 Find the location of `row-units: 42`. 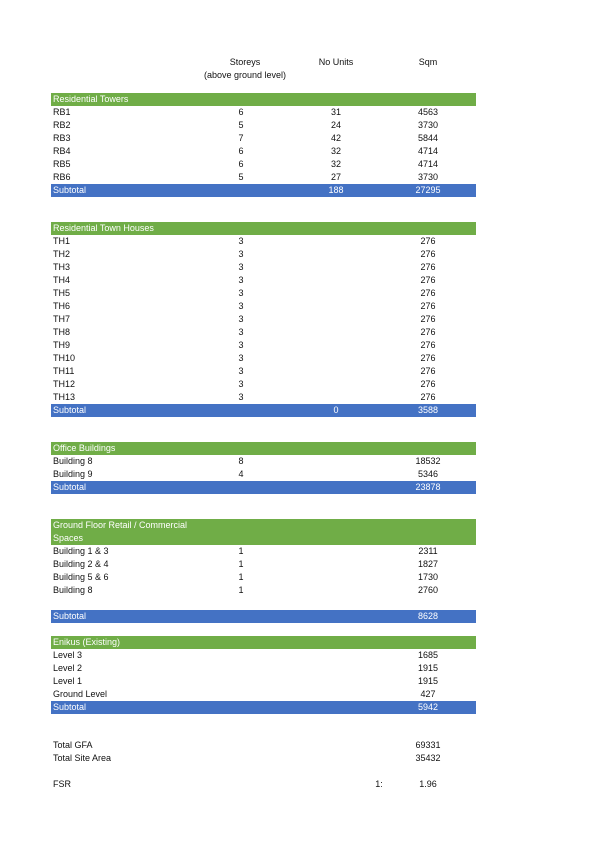

row-units: 42 is located at coordinates (335, 138).